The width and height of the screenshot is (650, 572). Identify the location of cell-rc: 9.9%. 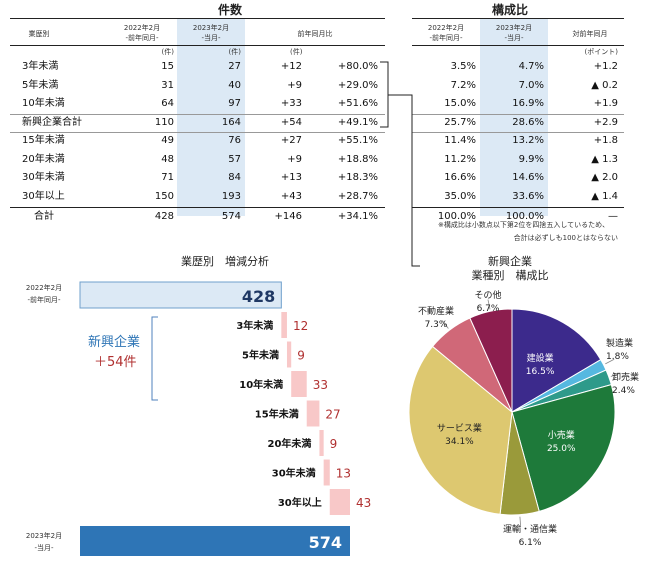
(531, 159).